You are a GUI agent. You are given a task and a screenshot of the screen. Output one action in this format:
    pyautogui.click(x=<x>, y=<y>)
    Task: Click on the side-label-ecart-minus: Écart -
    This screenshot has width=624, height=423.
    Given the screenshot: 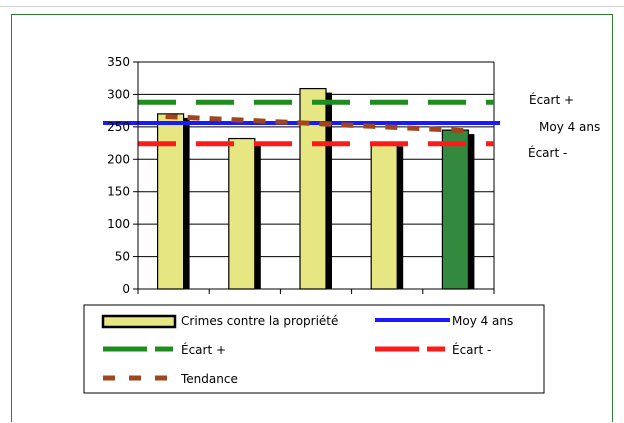 What is the action you would take?
    pyautogui.click(x=547, y=152)
    